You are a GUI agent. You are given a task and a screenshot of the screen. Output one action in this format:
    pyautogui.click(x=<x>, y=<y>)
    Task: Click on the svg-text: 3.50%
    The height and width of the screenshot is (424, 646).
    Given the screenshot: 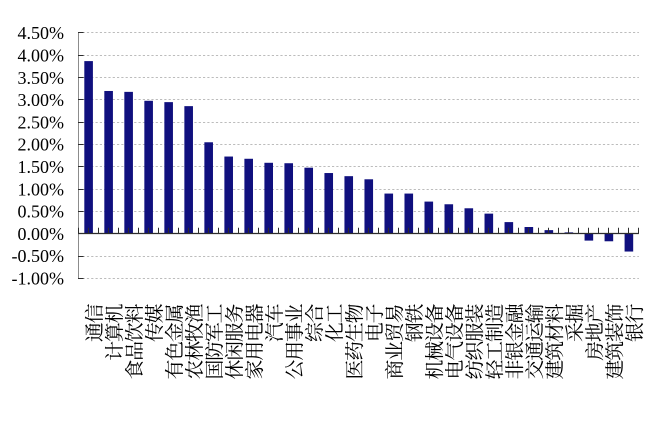 What is the action you would take?
    pyautogui.click(x=41, y=78)
    